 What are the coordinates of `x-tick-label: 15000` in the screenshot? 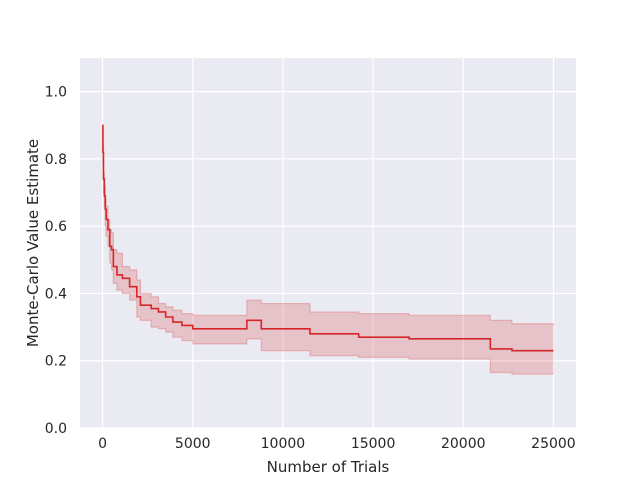 It's located at (373, 444).